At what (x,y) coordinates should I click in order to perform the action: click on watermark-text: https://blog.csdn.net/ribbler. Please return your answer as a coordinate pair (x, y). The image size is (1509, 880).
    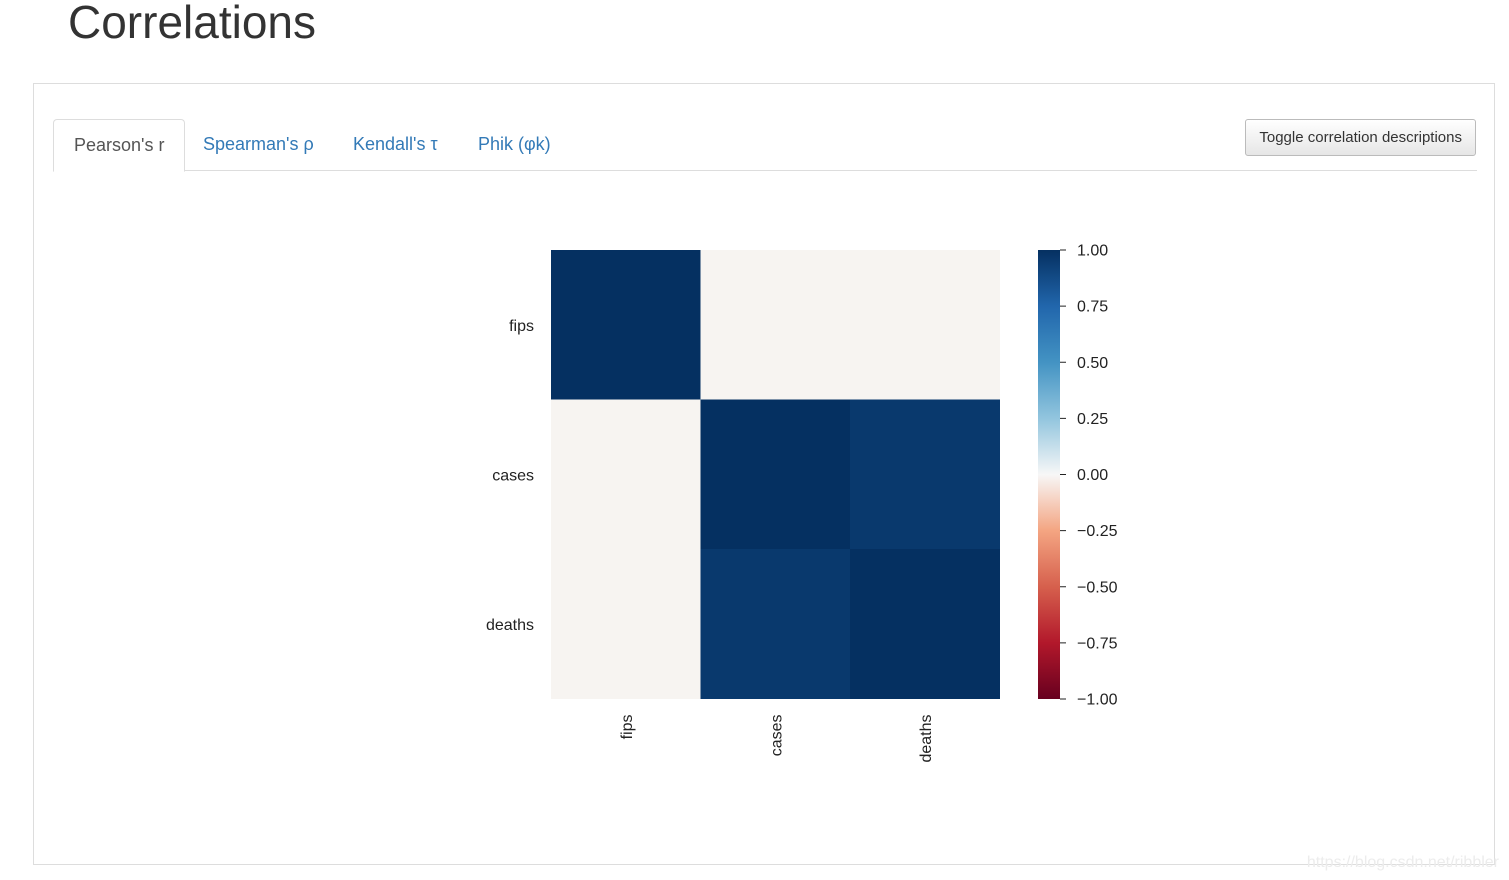
    Looking at the image, I should click on (1402, 862).